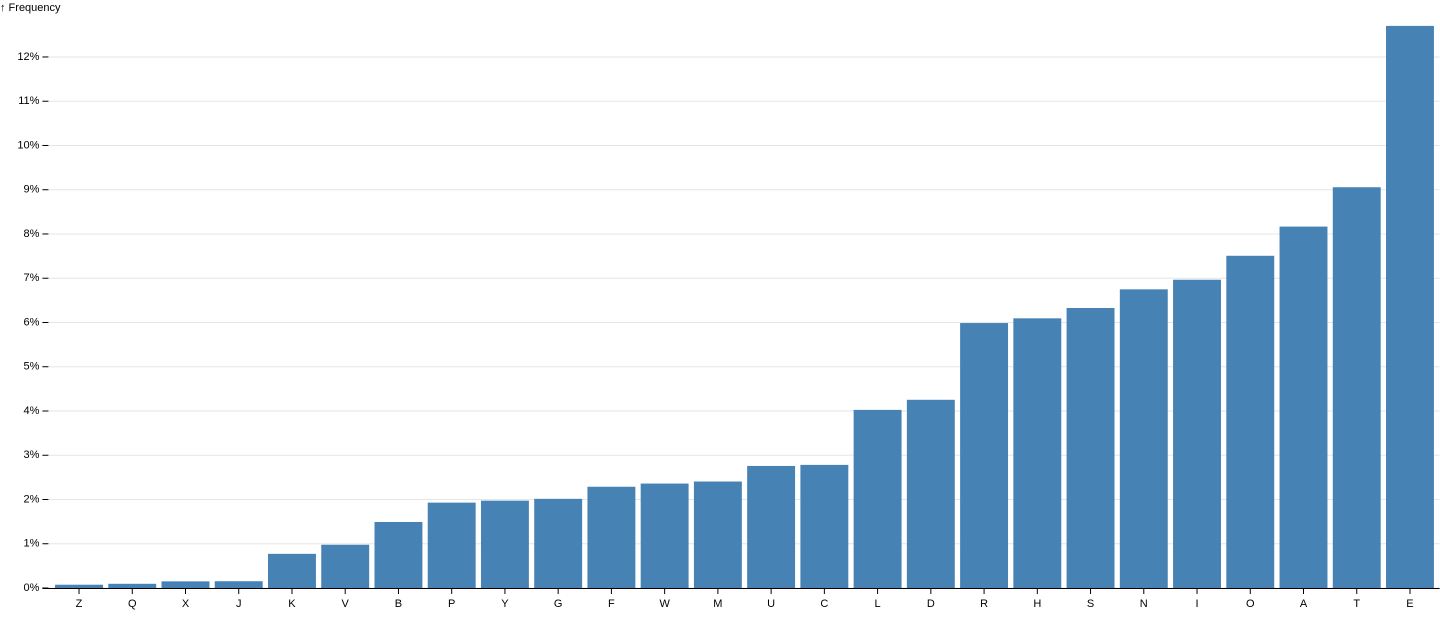  I want to click on y-axis-label: ↑ Frequency, so click(30, 8).